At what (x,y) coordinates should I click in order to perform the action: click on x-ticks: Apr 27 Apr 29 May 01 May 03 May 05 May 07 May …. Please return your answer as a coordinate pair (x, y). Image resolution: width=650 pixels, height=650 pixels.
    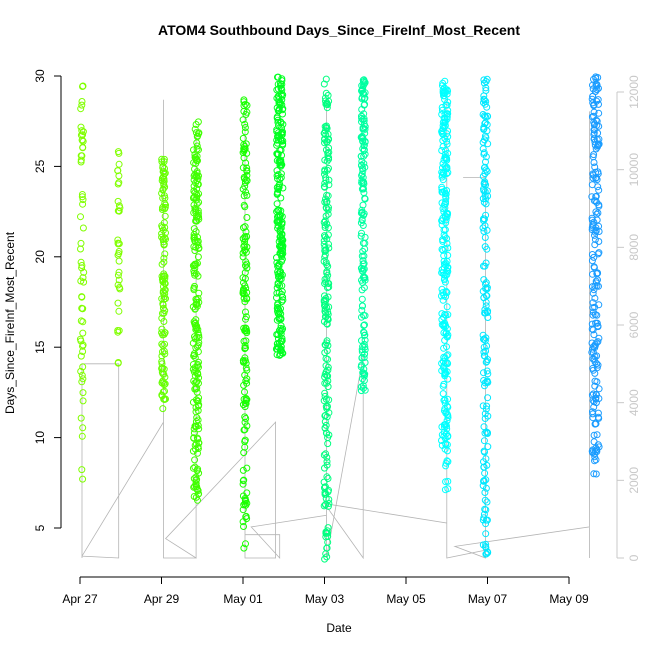
    Looking at the image, I should click on (325, 591).